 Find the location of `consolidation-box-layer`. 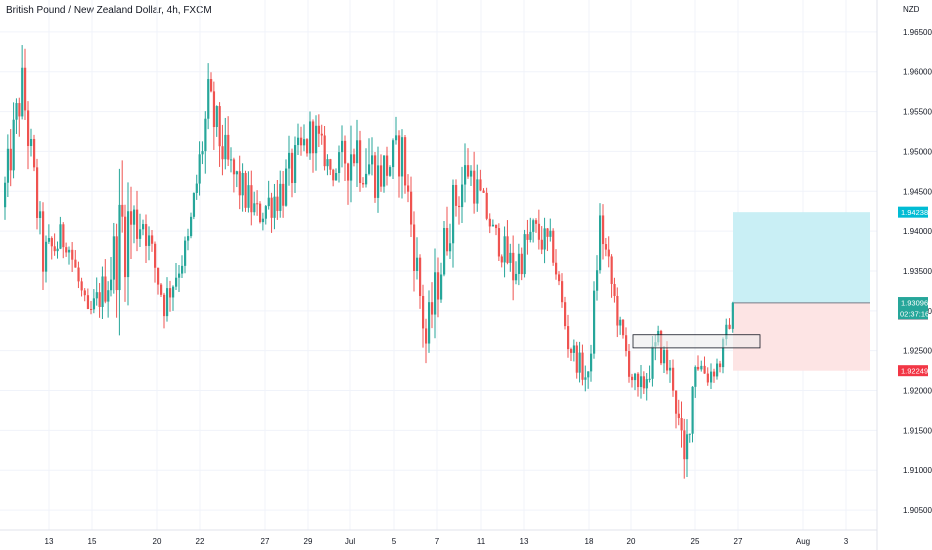

consolidation-box-layer is located at coordinates (696, 341).